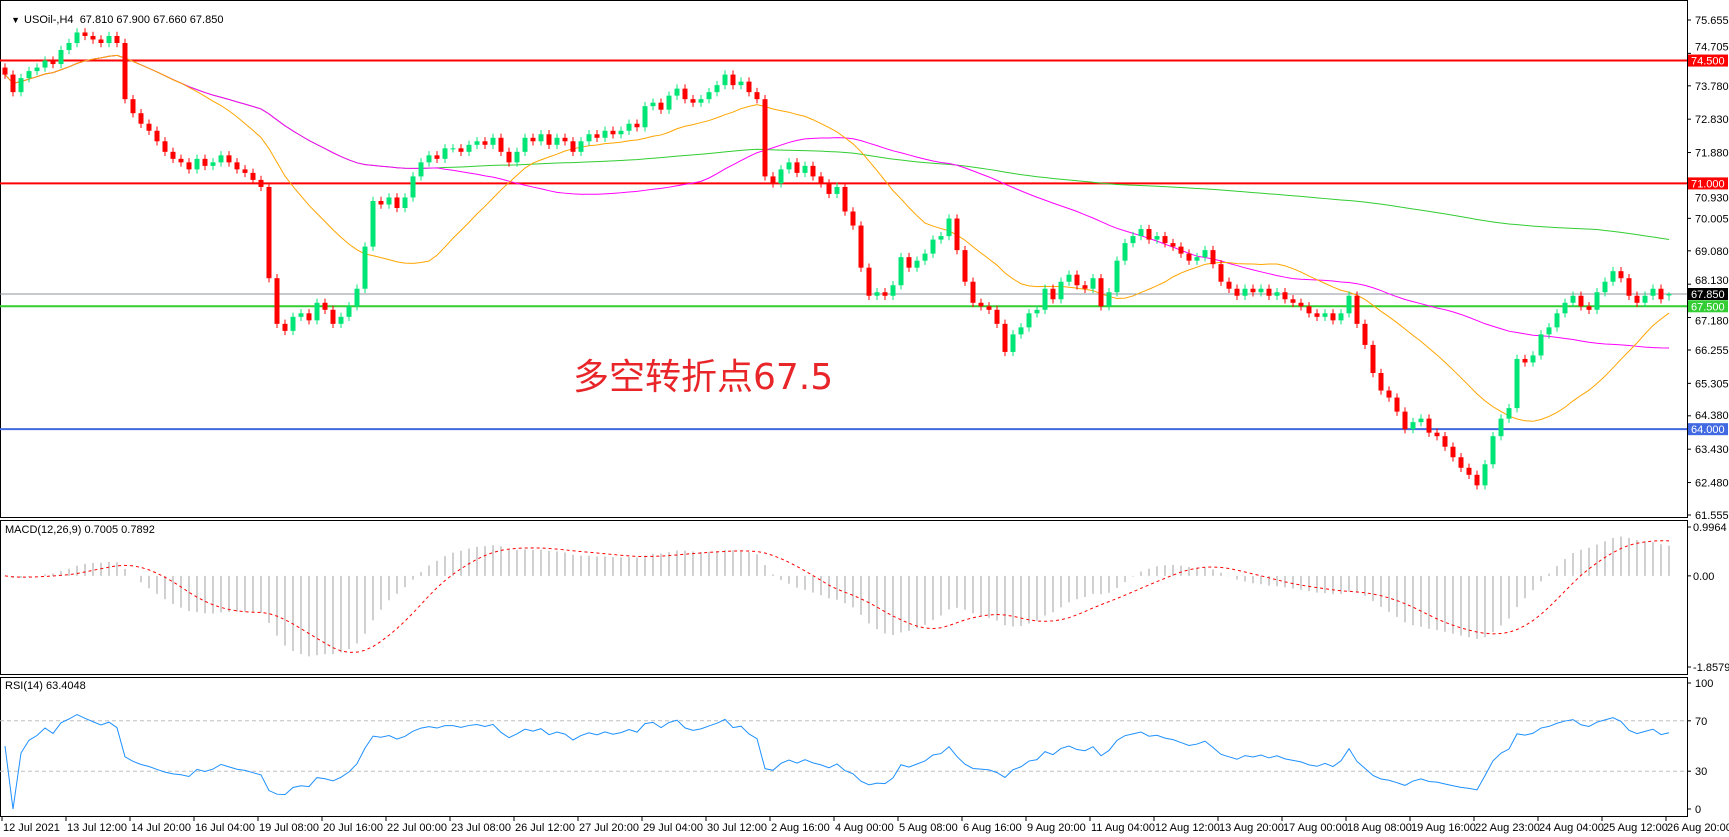 This screenshot has width=1729, height=837. I want to click on price-tick-label: 71.880, so click(1712, 154).